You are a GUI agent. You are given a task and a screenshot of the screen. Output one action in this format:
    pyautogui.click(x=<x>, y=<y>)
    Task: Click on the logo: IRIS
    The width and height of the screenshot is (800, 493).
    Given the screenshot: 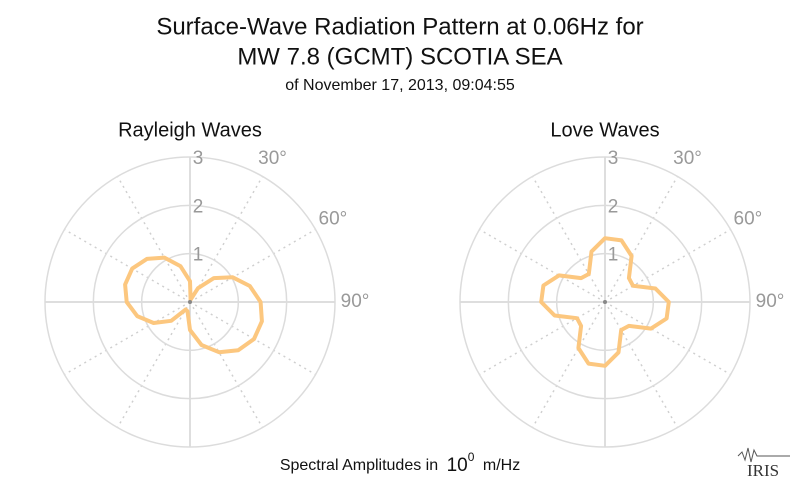 What is the action you would take?
    pyautogui.click(x=763, y=463)
    